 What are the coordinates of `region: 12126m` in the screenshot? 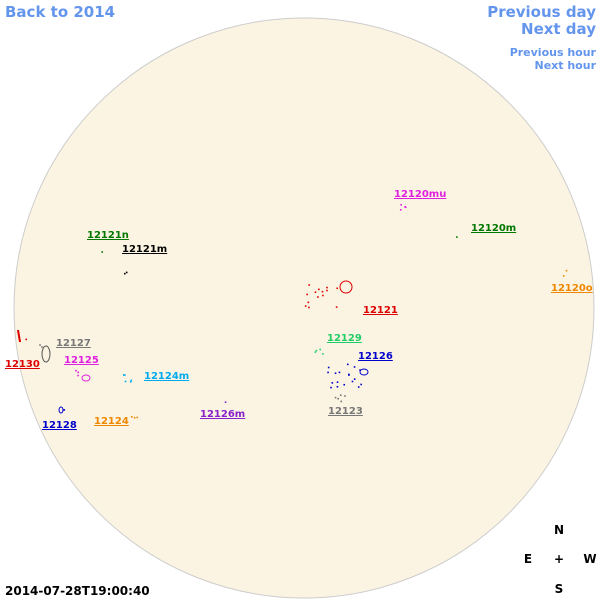 It's located at (222, 410).